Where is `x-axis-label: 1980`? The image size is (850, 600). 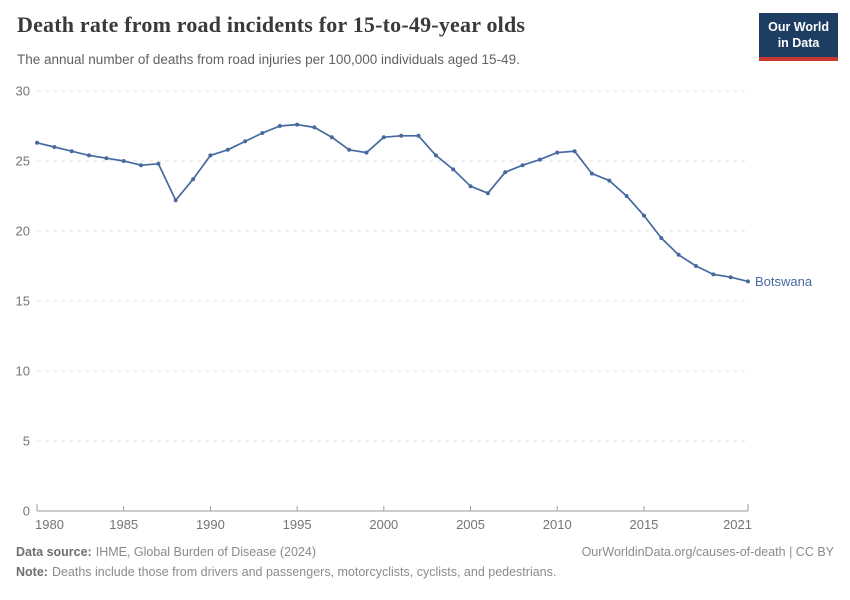 x-axis-label: 1980 is located at coordinates (49, 524).